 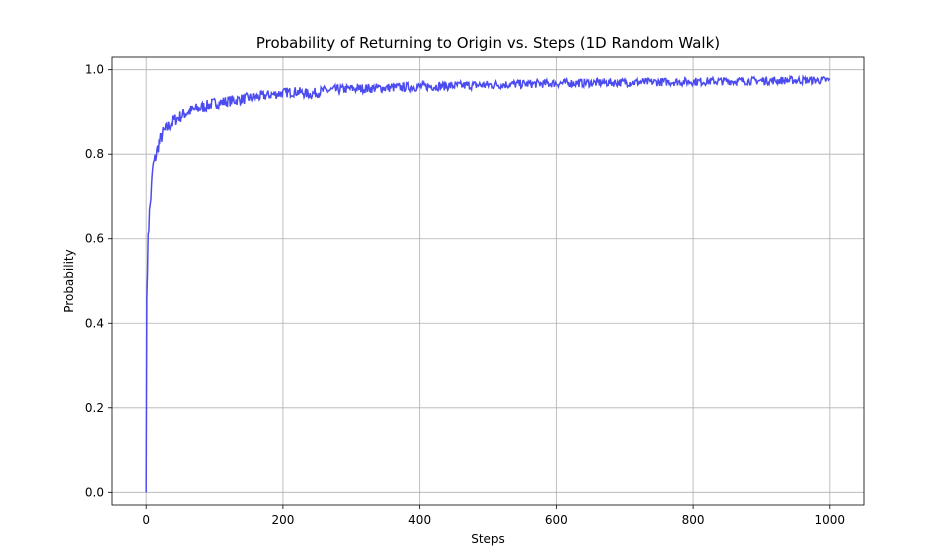 I want to click on y-axis-label: Probability, so click(x=69, y=280).